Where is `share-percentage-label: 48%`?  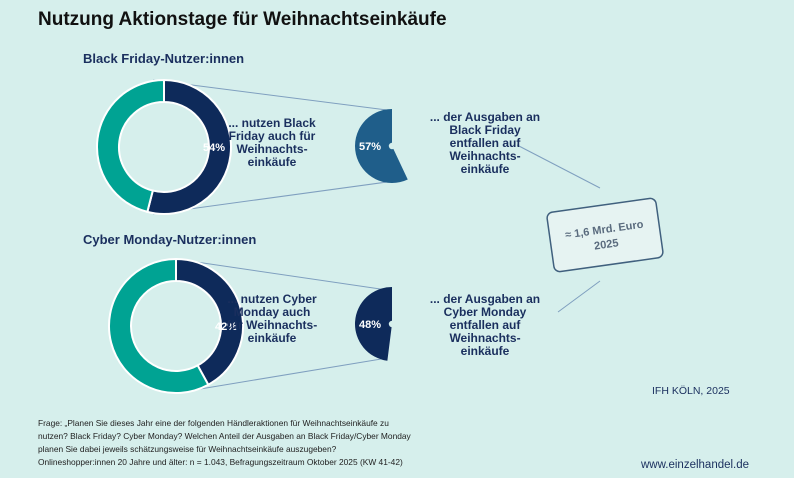
share-percentage-label: 48% is located at coordinates (370, 325).